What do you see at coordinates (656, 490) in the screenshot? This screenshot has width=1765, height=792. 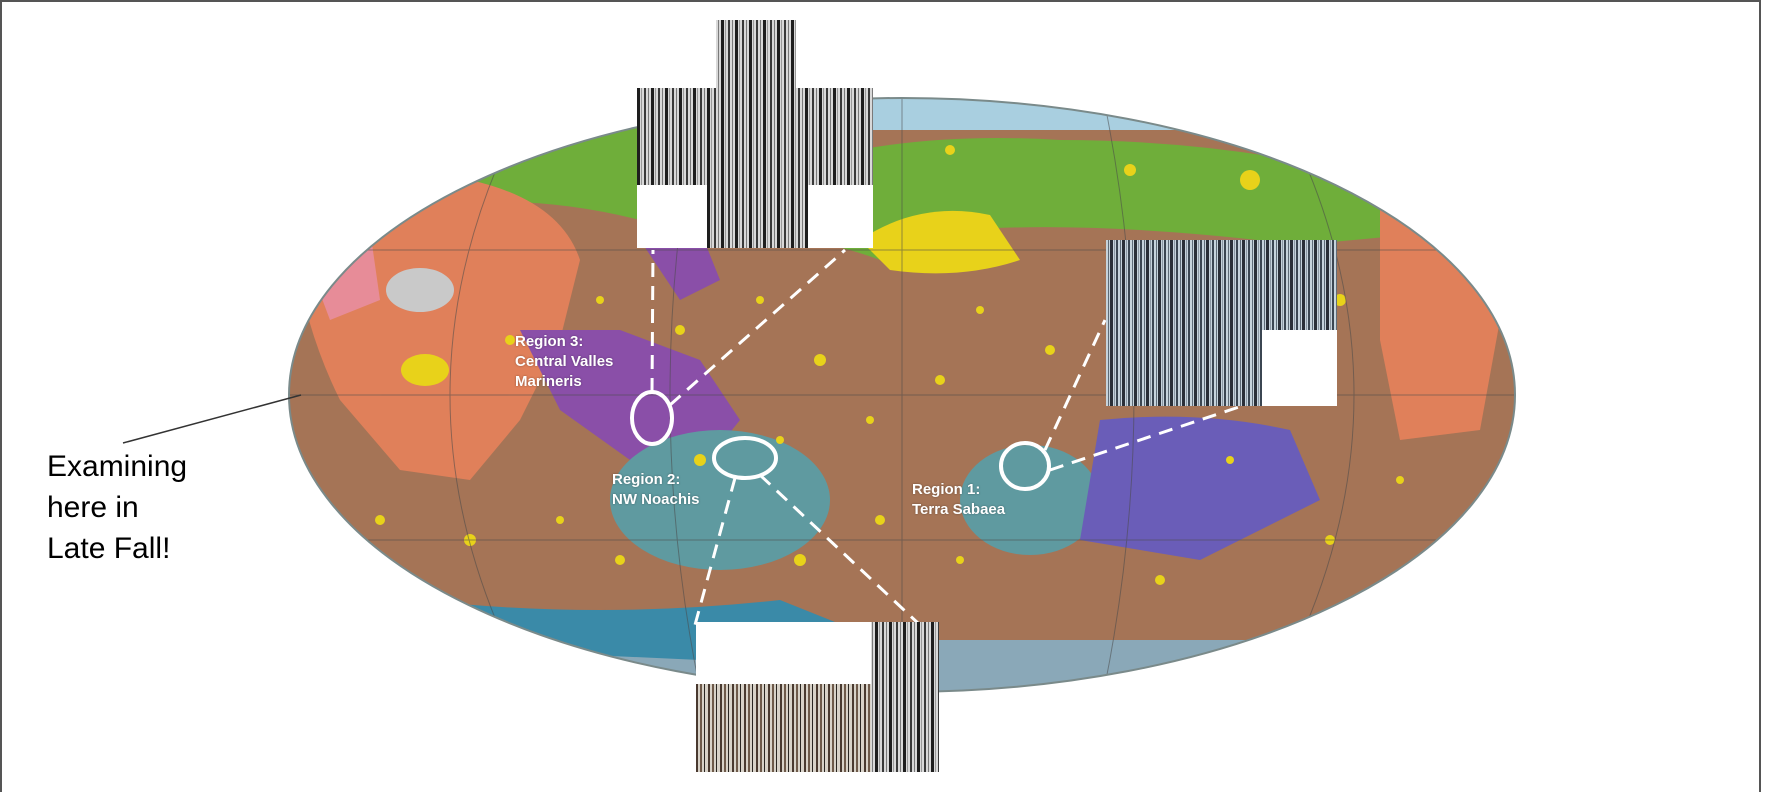 I see `region-2-label: Region 2: NW Noachis` at bounding box center [656, 490].